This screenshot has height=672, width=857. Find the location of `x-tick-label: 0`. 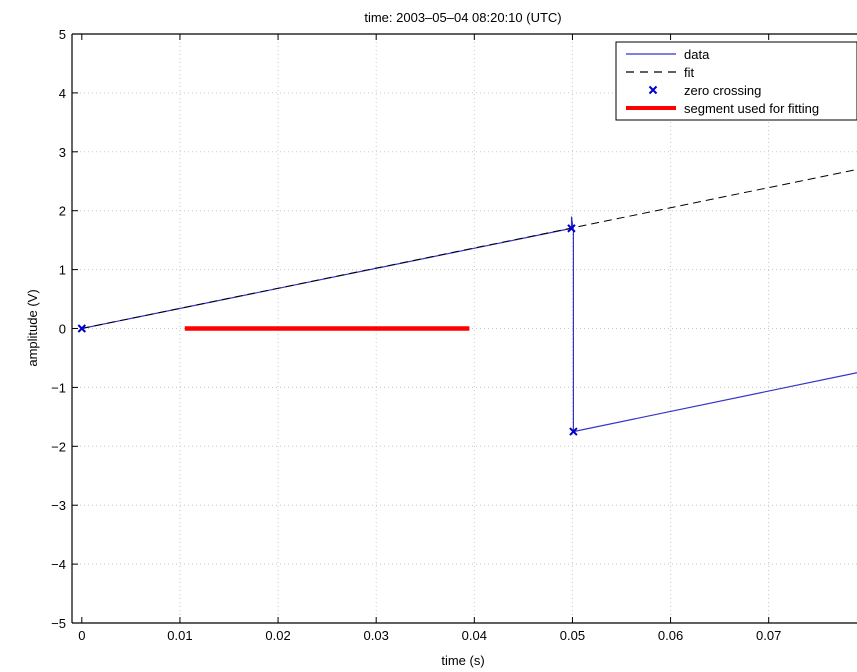

x-tick-label: 0 is located at coordinates (81, 635).